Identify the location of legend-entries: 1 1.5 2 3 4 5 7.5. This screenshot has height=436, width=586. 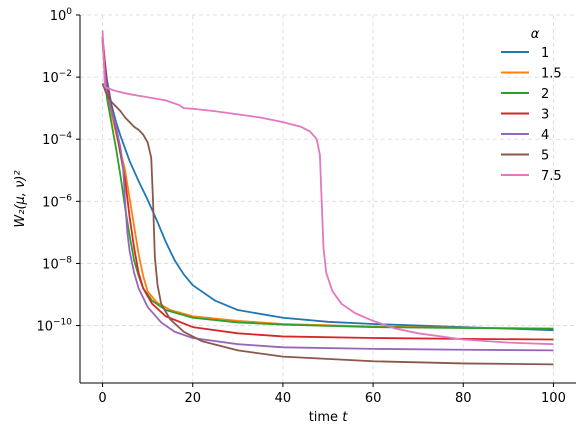
(531, 115).